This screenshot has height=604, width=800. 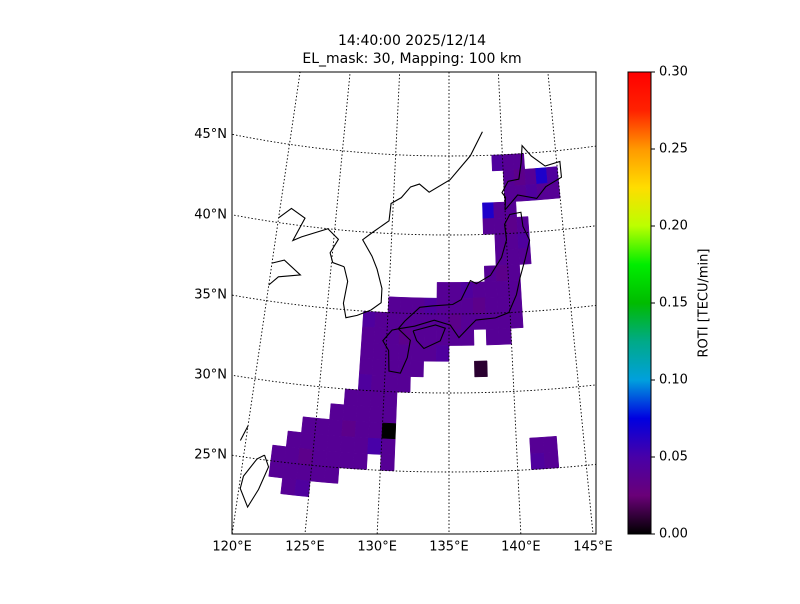 I want to click on x-tick-label: 135°E, so click(x=449, y=547).